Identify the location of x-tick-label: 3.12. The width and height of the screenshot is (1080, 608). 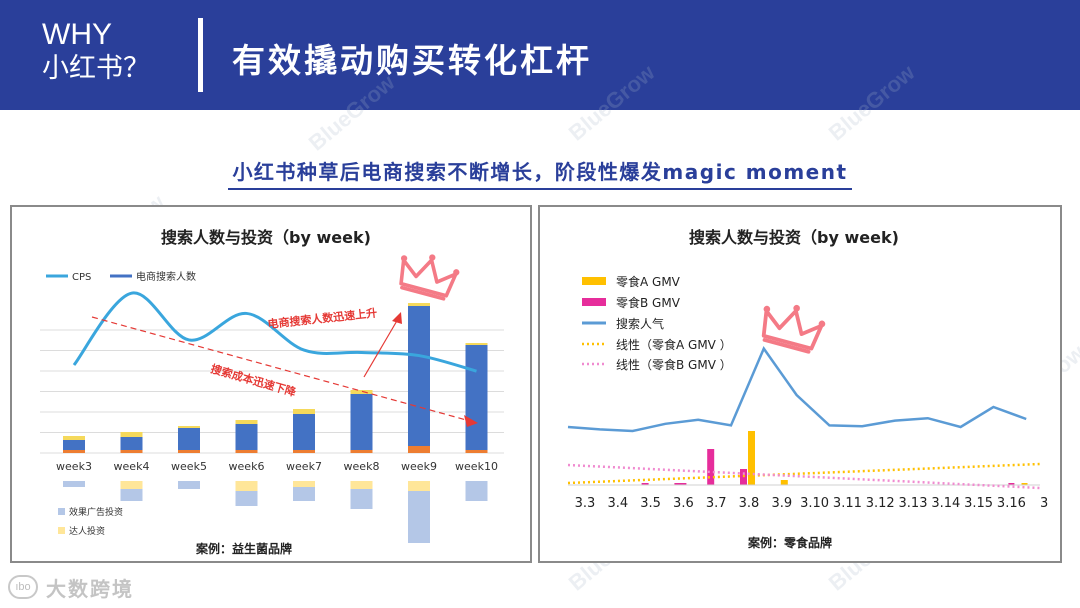
(880, 503).